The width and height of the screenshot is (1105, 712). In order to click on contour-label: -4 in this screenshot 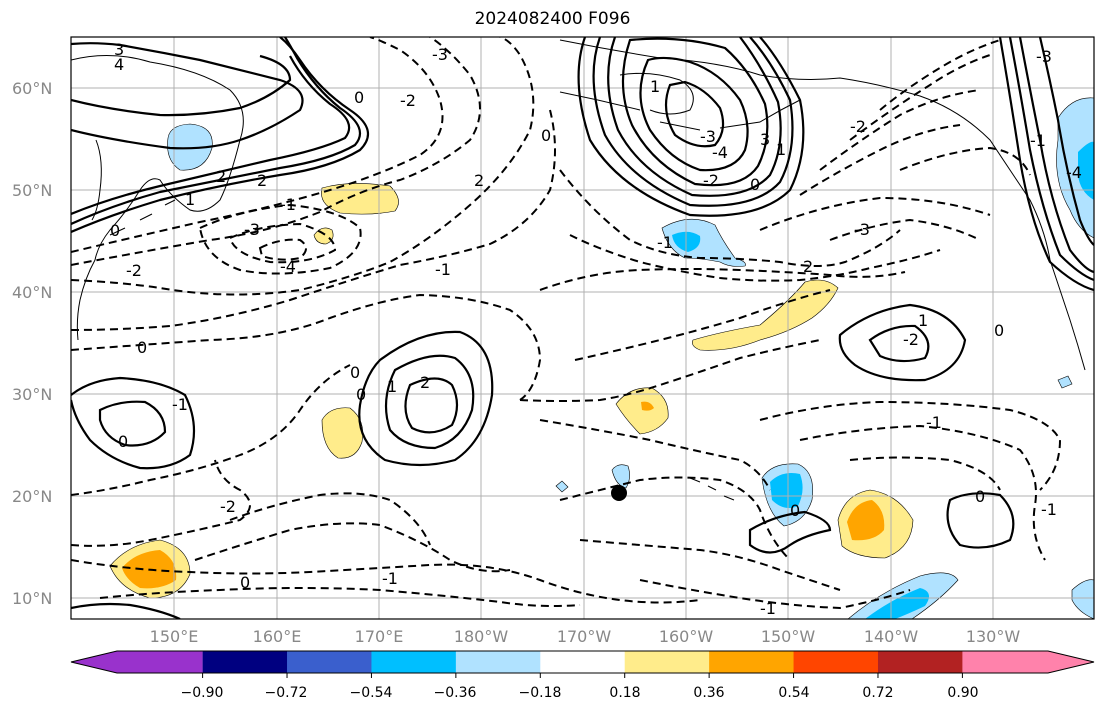, I will do `click(720, 152)`.